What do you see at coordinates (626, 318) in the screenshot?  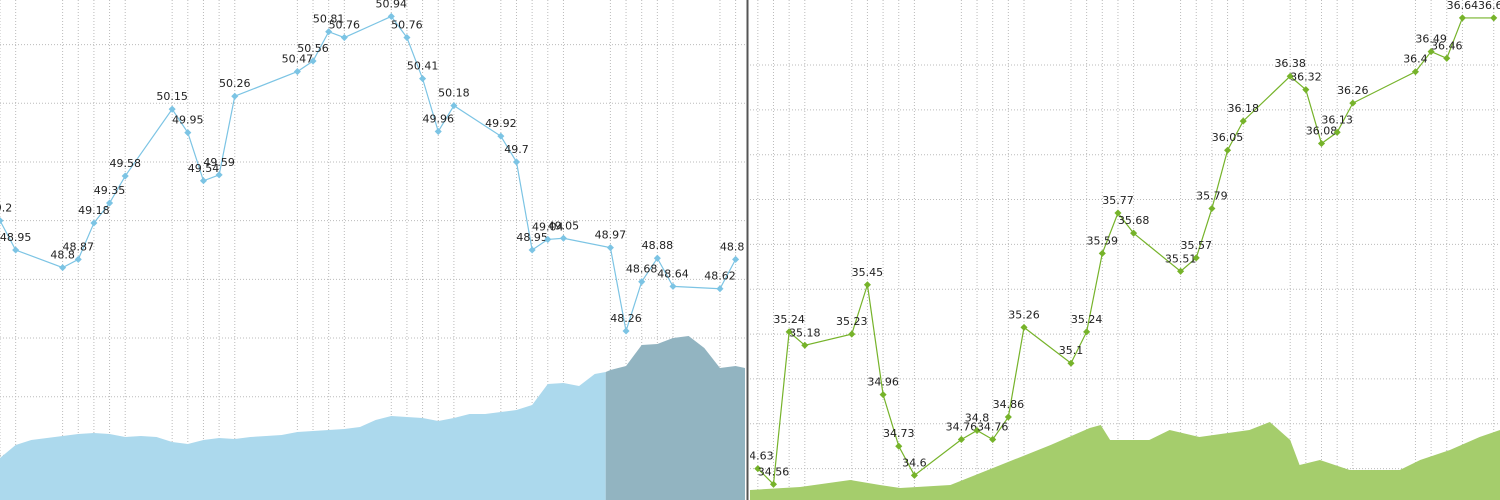 I see `data-label: 48.26` at bounding box center [626, 318].